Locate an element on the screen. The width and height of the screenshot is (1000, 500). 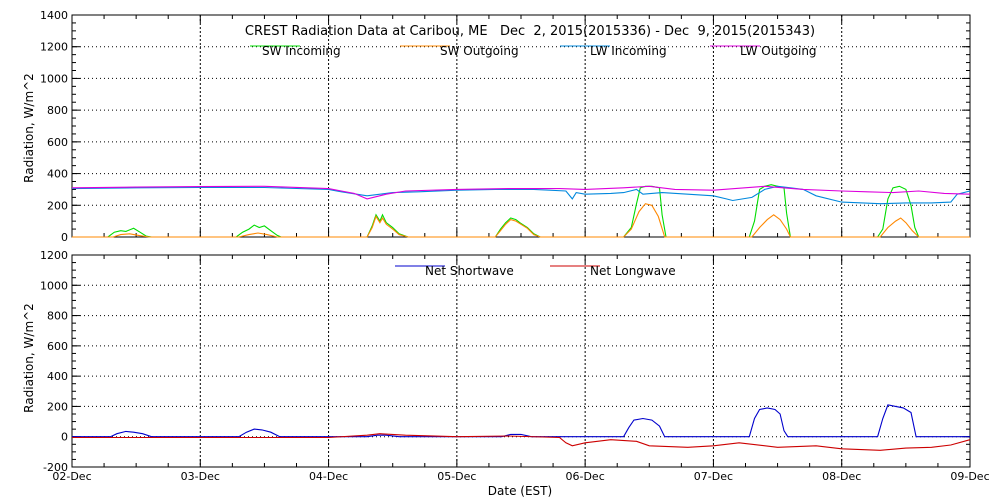
bottom-ytick-label: 200 is located at coordinates (57, 406).